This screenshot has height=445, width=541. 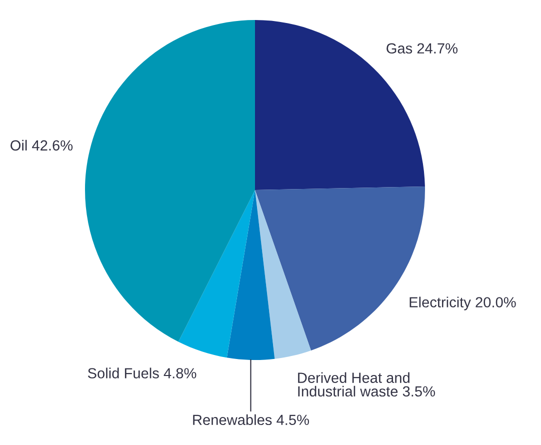 I want to click on slice-label: Oil 42.6%, so click(x=41, y=145).